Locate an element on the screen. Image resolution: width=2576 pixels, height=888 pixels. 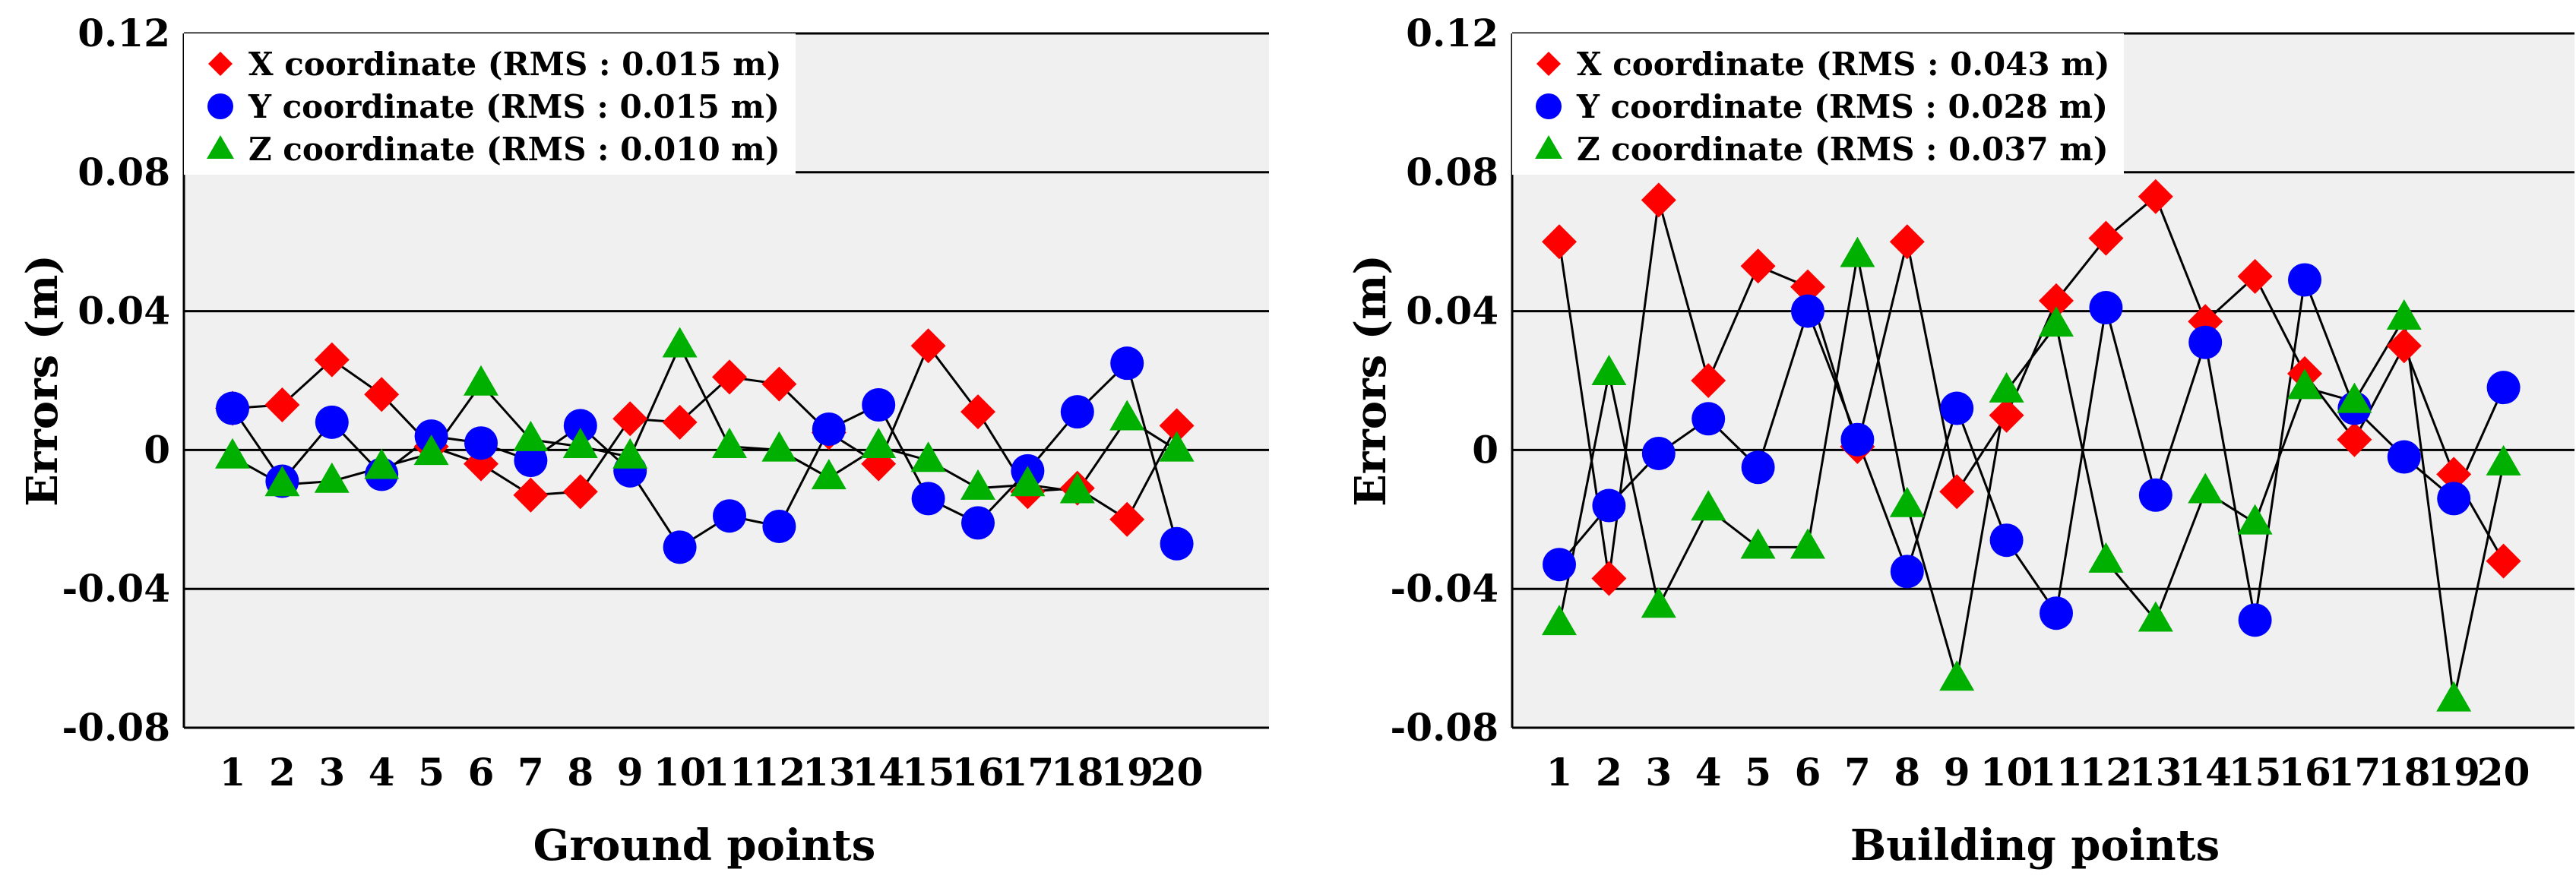
legend-marker-diamond is located at coordinates (220, 64).